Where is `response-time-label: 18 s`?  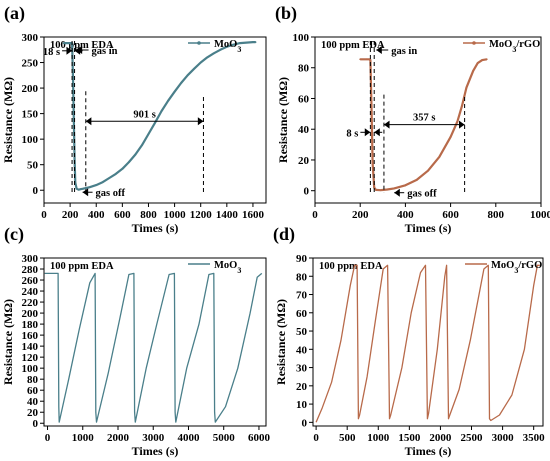
response-time-label: 18 s is located at coordinates (51, 52).